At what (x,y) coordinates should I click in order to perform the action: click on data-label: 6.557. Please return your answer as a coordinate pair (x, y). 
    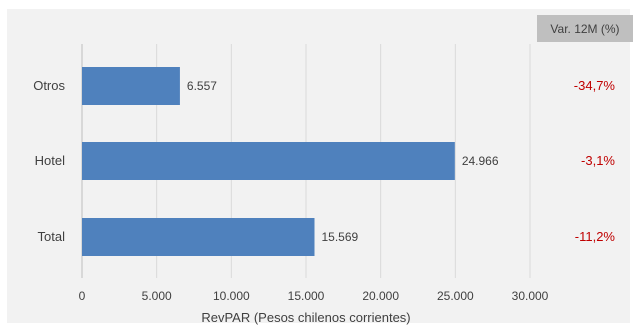
    Looking at the image, I should click on (202, 86).